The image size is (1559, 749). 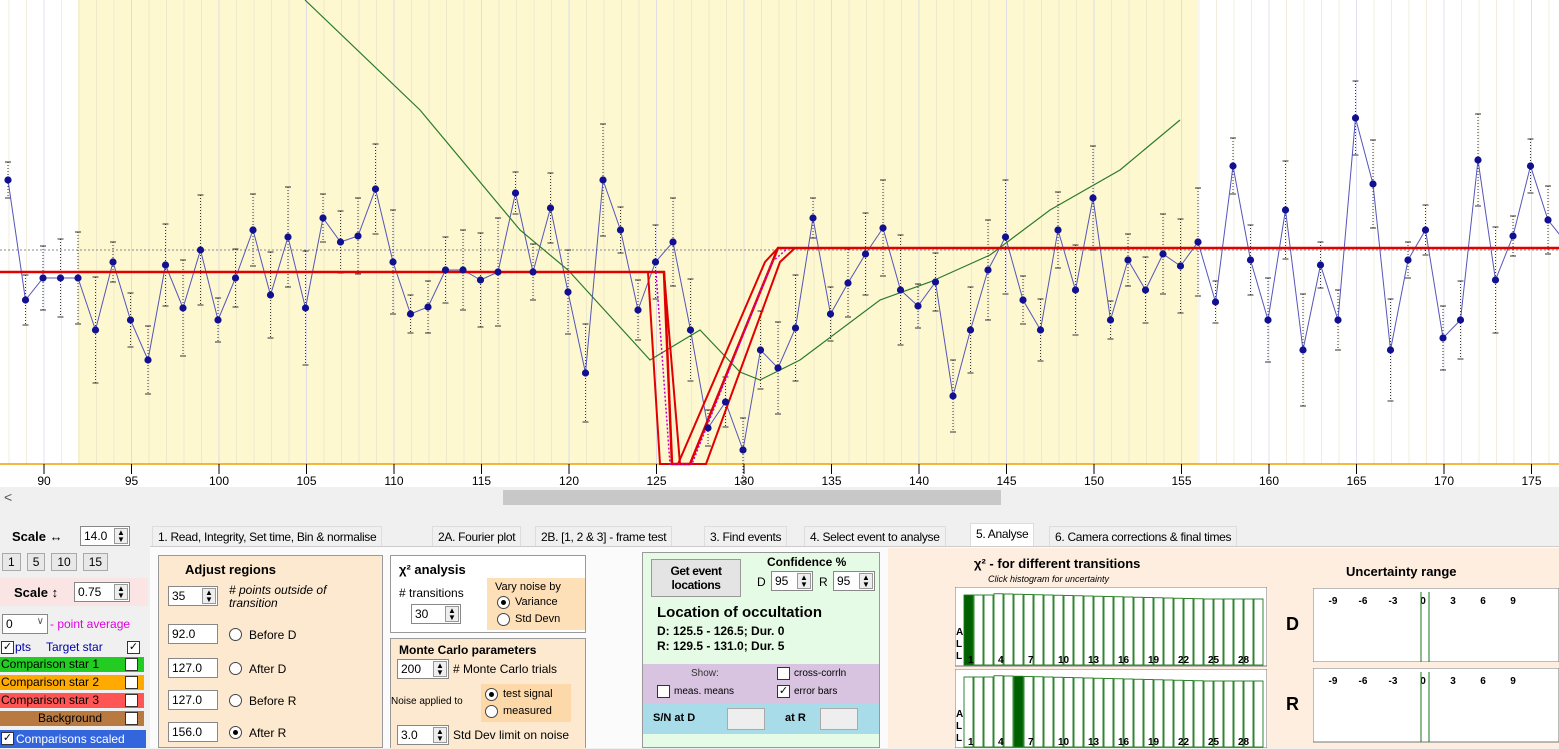 I want to click on preset-5-button: 5, so click(x=36, y=562).